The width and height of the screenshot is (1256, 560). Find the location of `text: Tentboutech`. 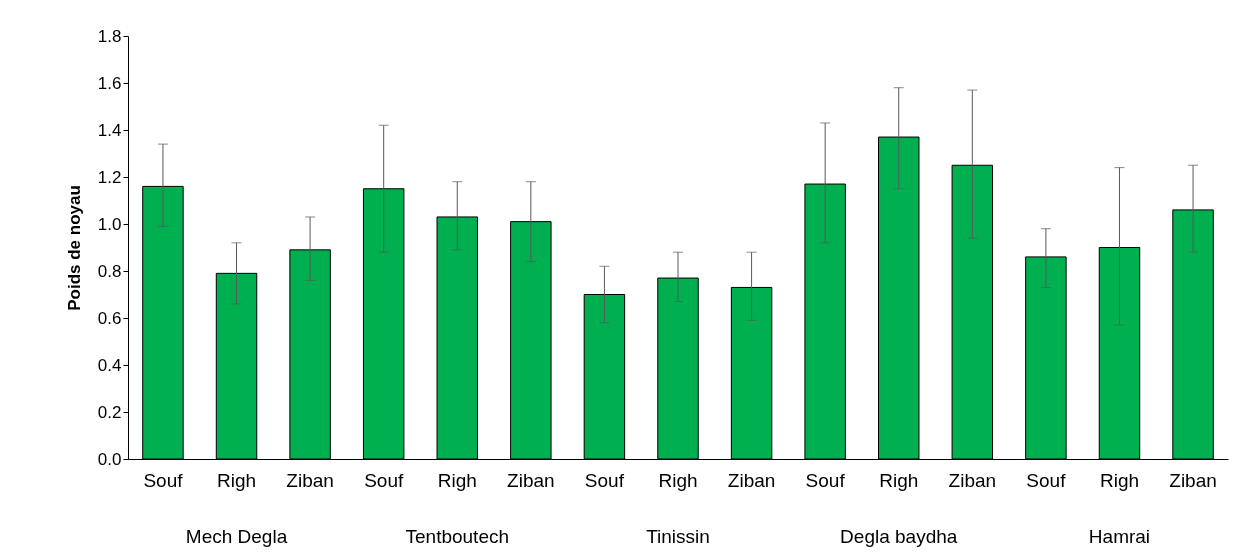

text: Tentboutech is located at coordinates (457, 536).